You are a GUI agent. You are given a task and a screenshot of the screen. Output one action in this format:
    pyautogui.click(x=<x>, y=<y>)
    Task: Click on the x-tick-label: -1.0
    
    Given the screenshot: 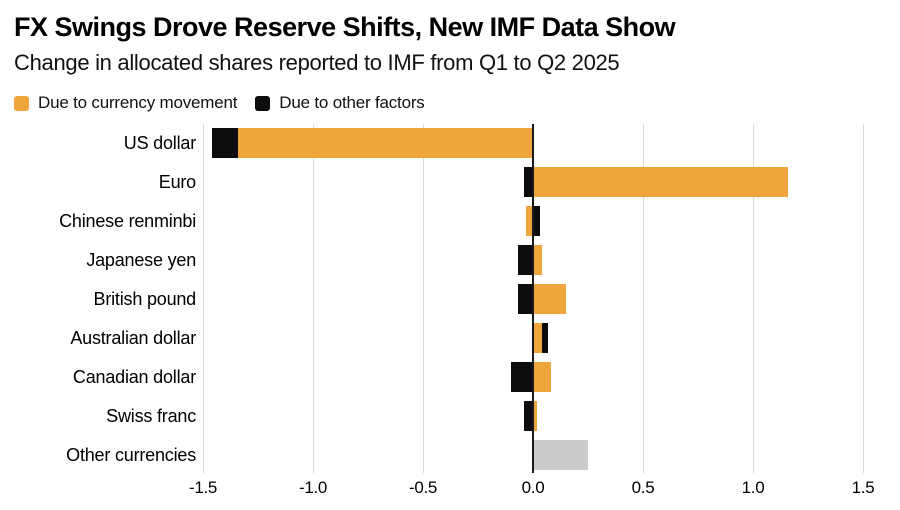 What is the action you would take?
    pyautogui.click(x=313, y=487)
    